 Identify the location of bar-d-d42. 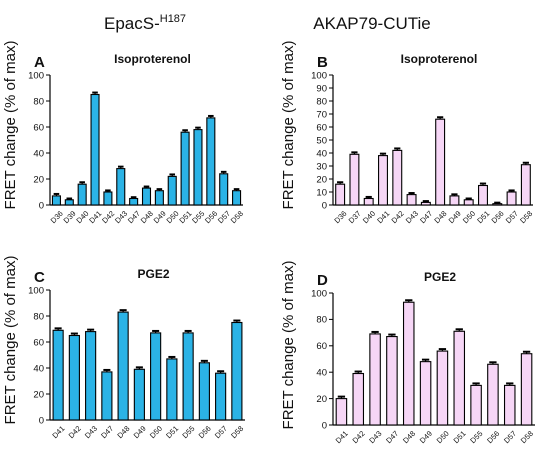
(358, 399).